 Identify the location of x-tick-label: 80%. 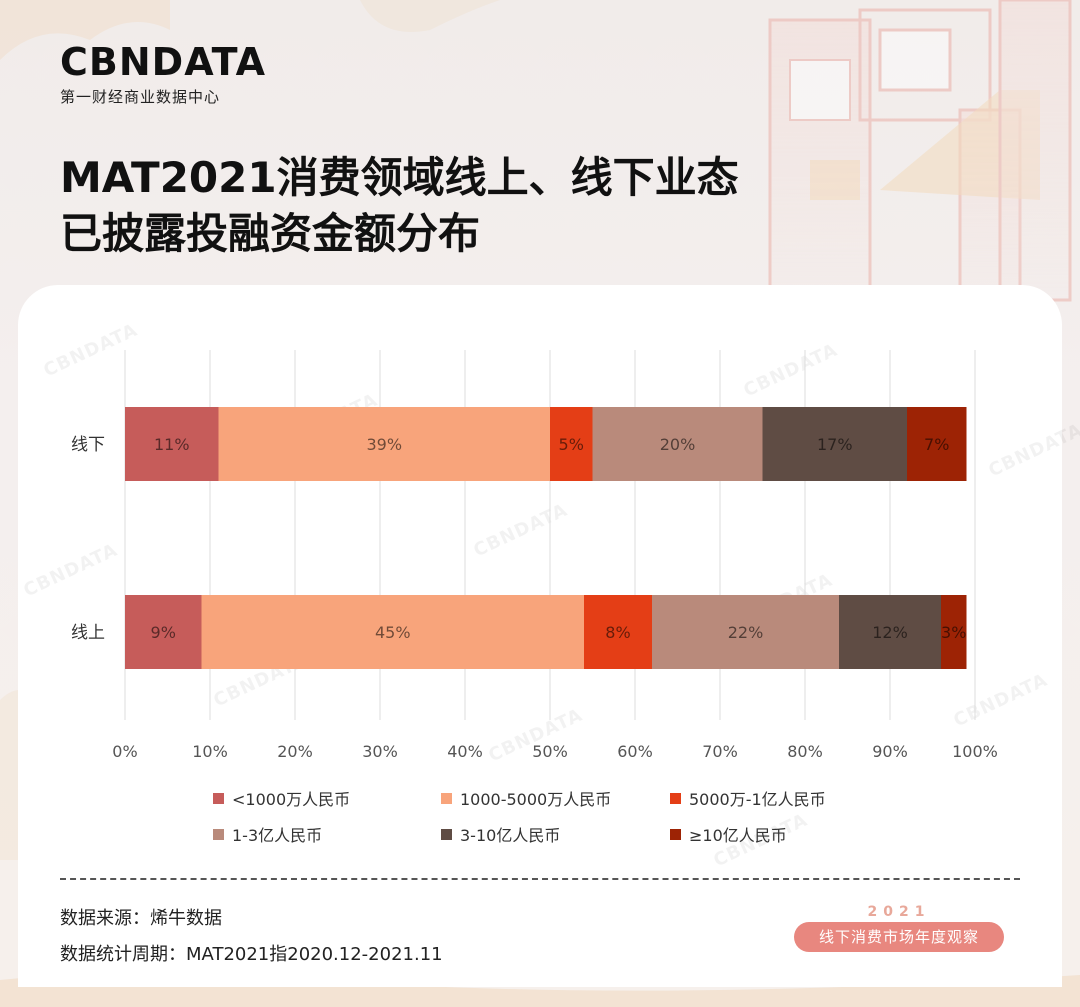
(805, 751).